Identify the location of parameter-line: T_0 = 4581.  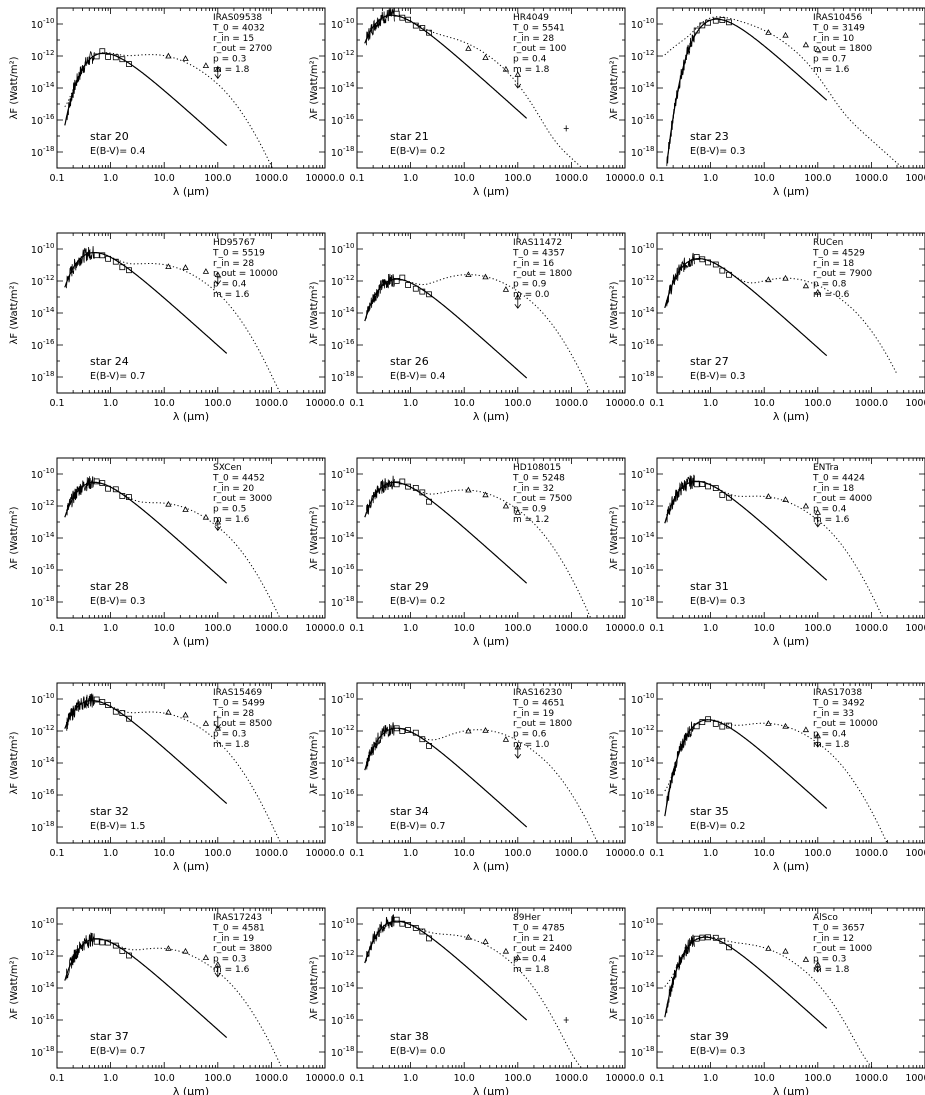
(238, 928).